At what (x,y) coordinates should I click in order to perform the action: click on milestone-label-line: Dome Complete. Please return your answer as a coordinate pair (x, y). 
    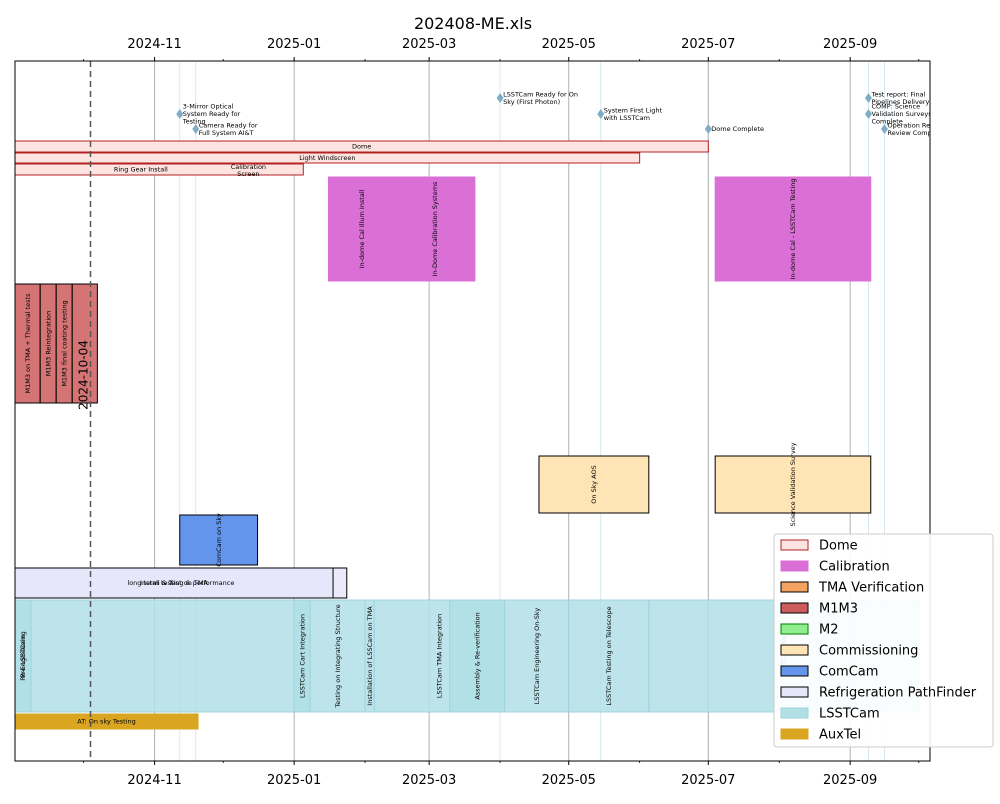
    Looking at the image, I should click on (737, 129).